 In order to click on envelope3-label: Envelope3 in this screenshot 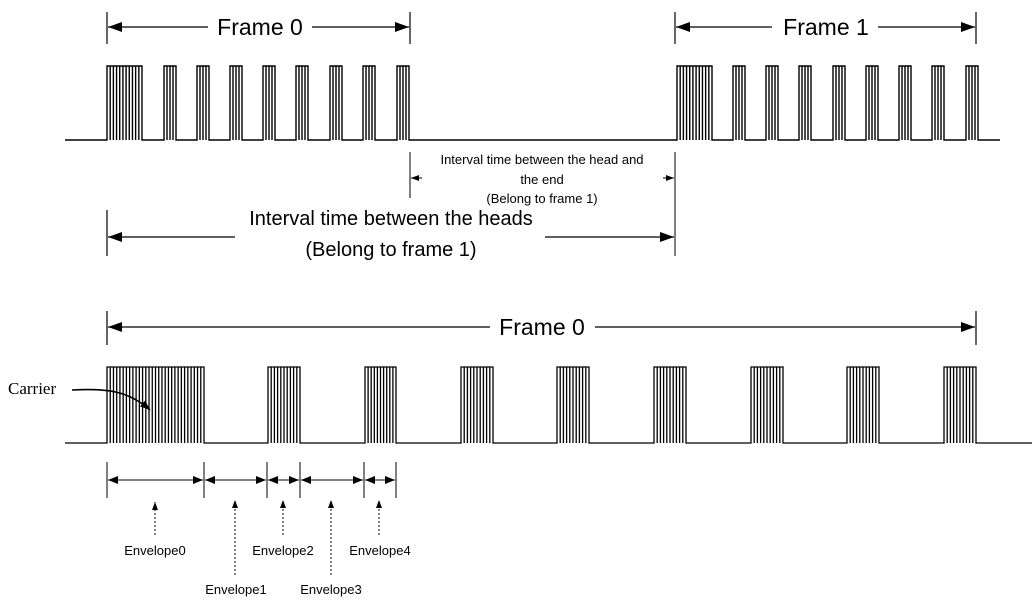, I will do `click(330, 589)`.